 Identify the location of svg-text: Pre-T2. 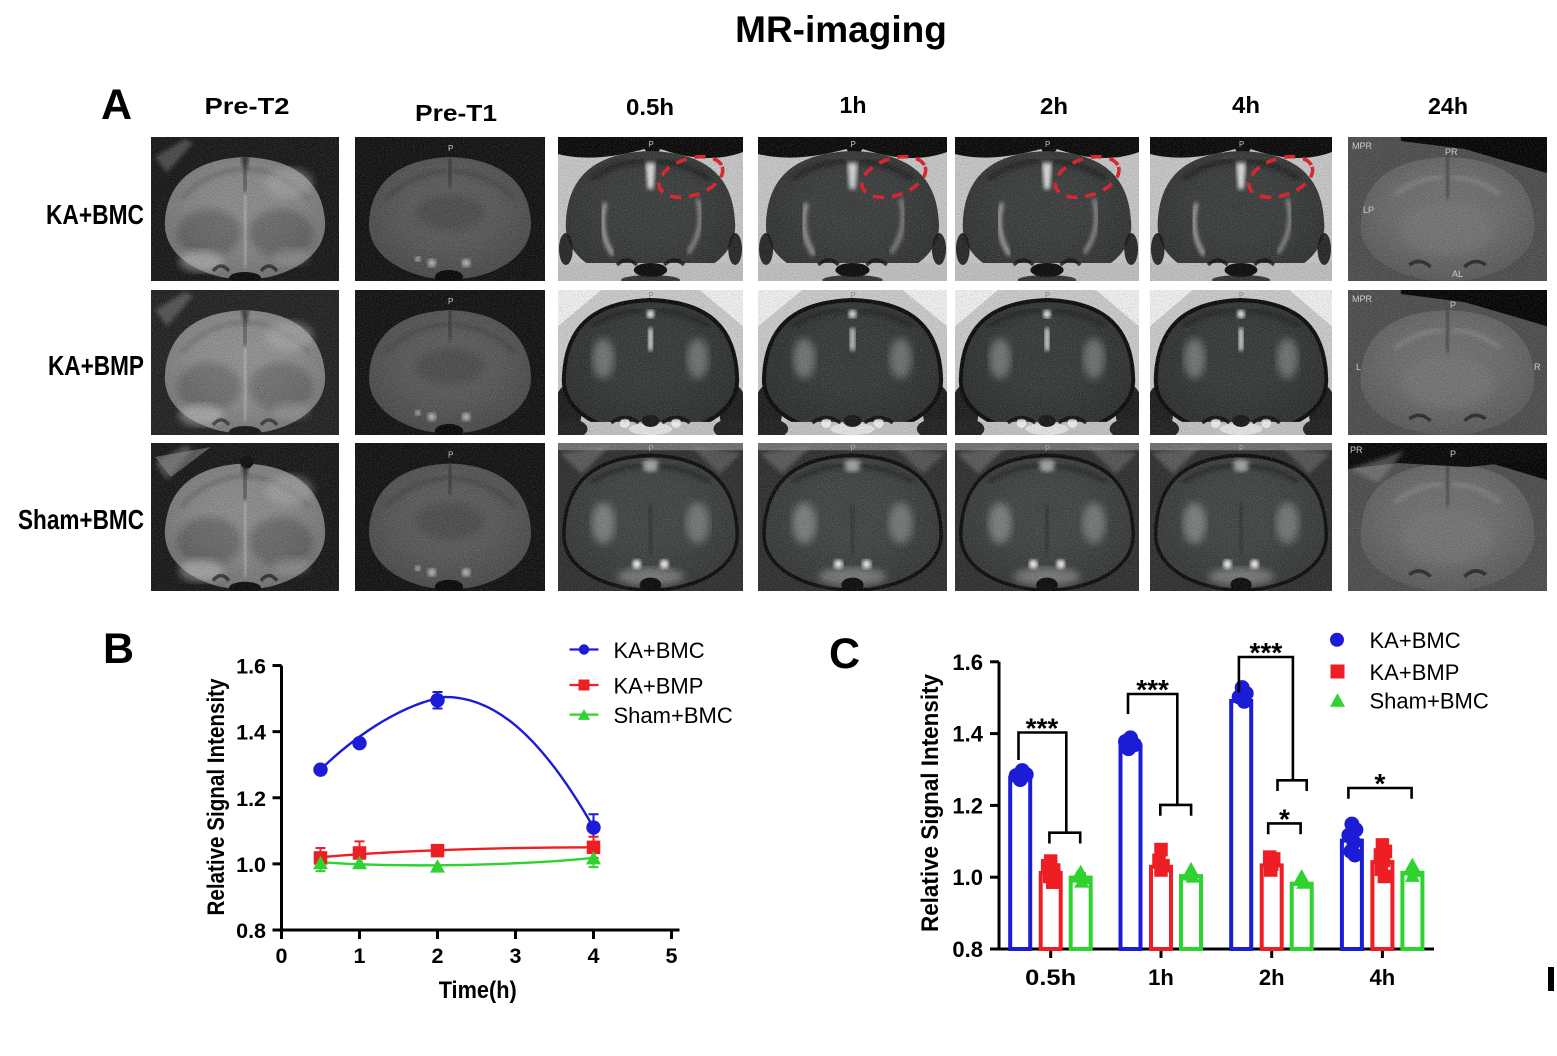
(247, 106).